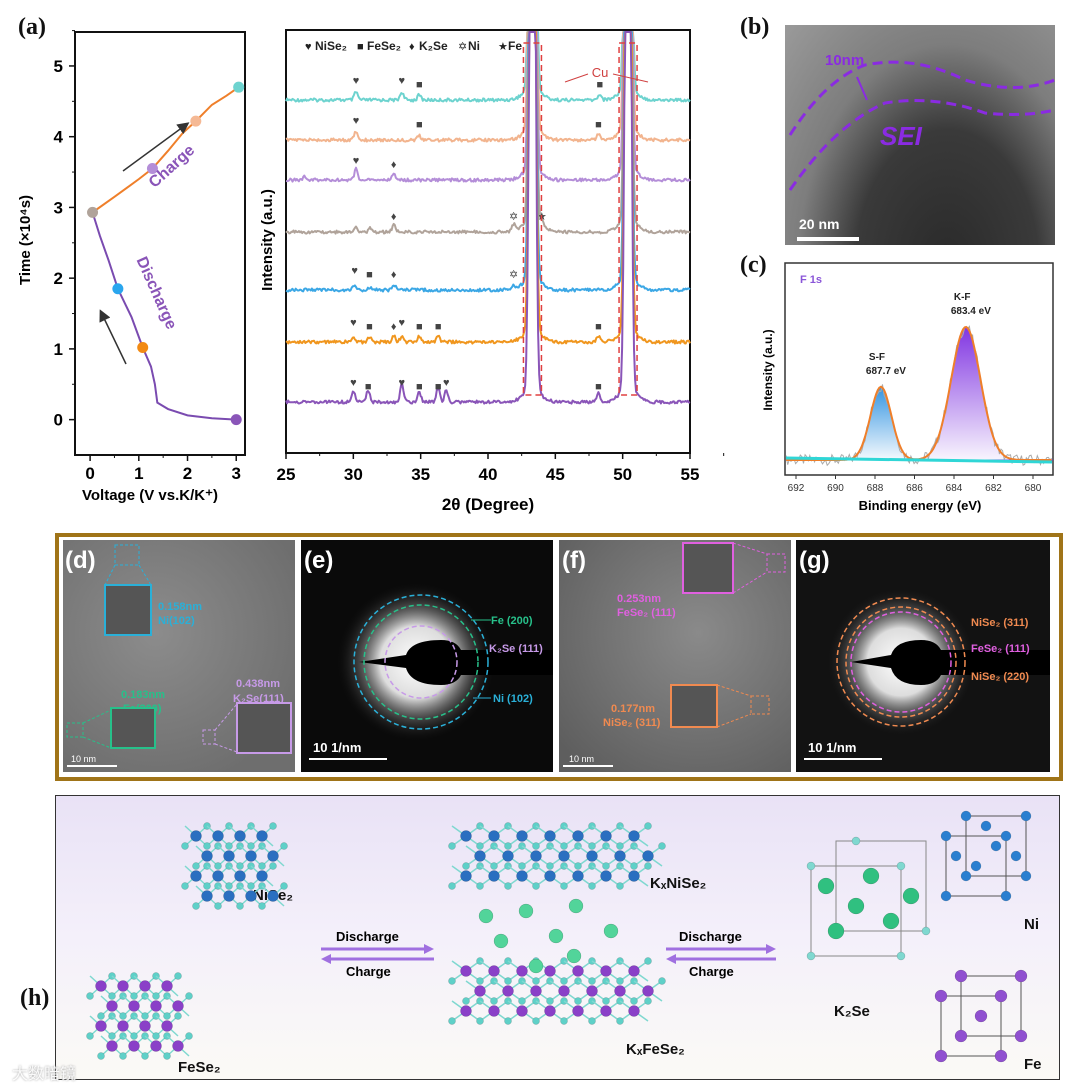  What do you see at coordinates (886, 371) in the screenshot?
I see `peak-value: 687.7 eV` at bounding box center [886, 371].